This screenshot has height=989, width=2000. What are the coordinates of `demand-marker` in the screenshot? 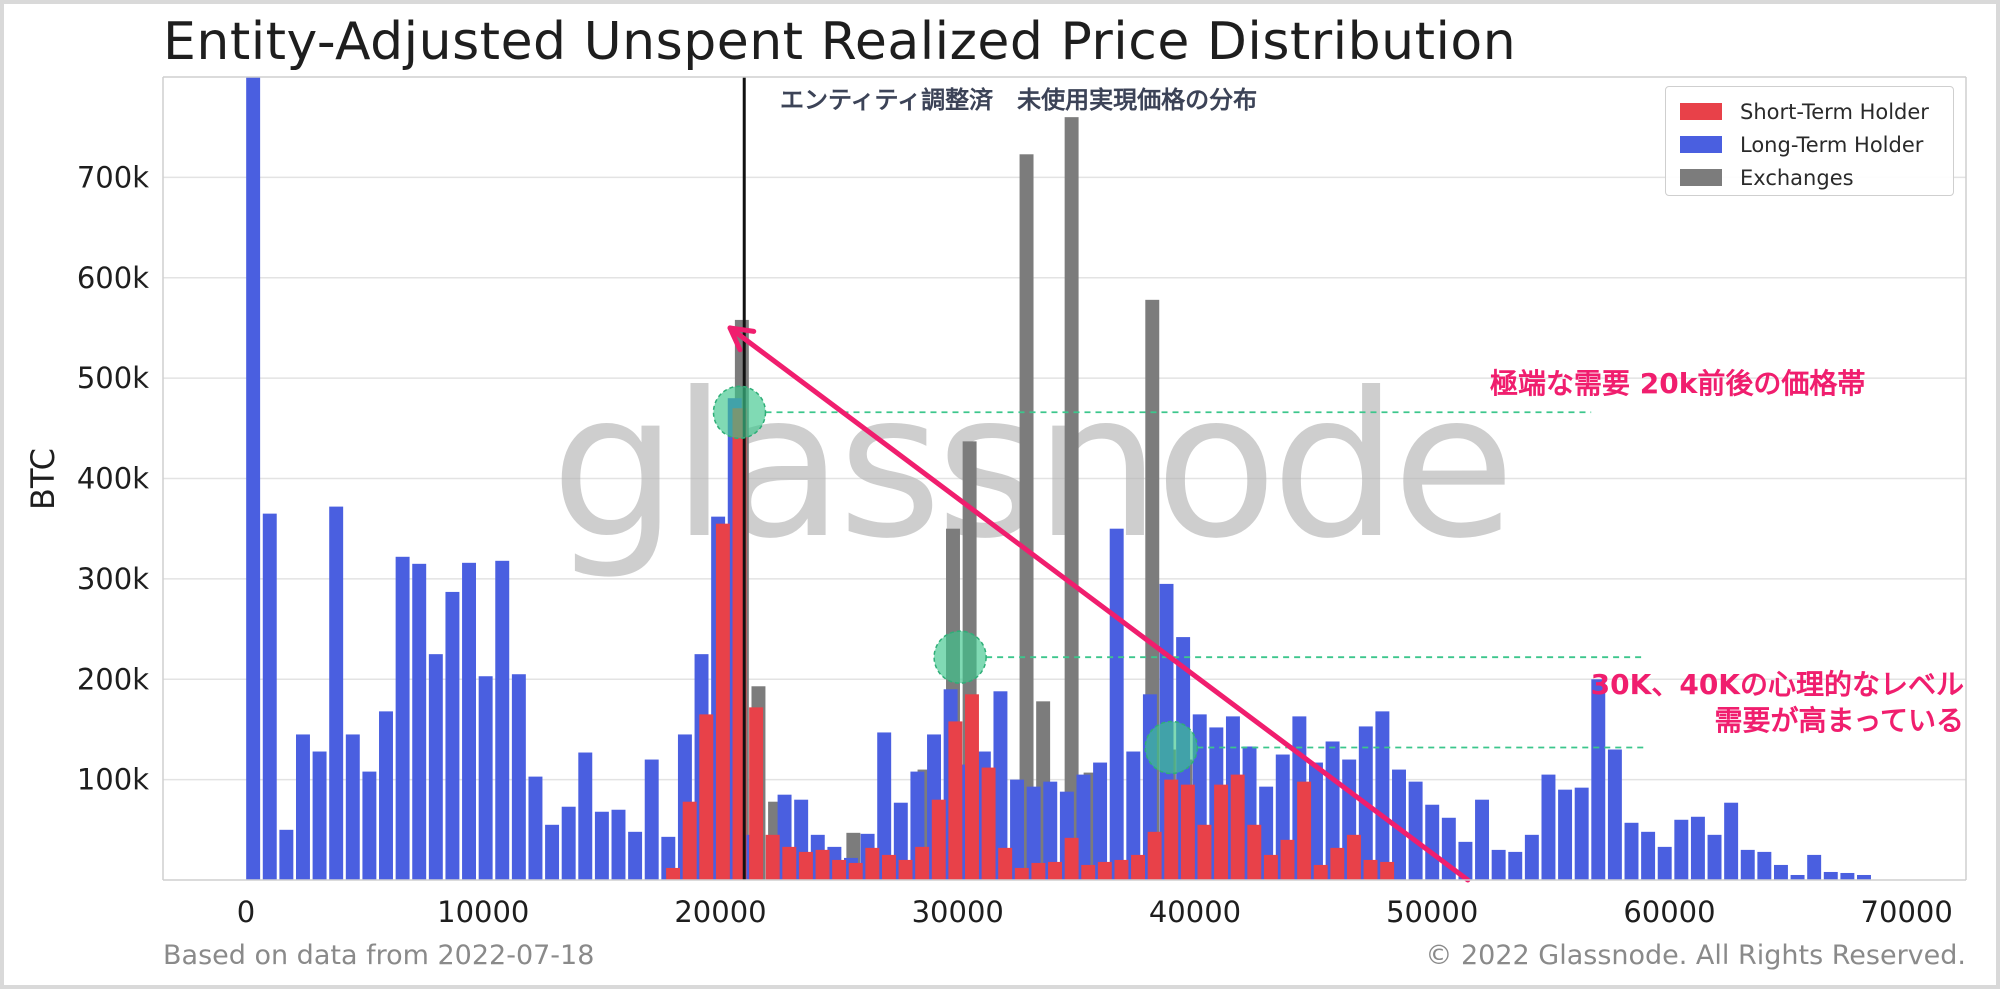 It's located at (1171, 747).